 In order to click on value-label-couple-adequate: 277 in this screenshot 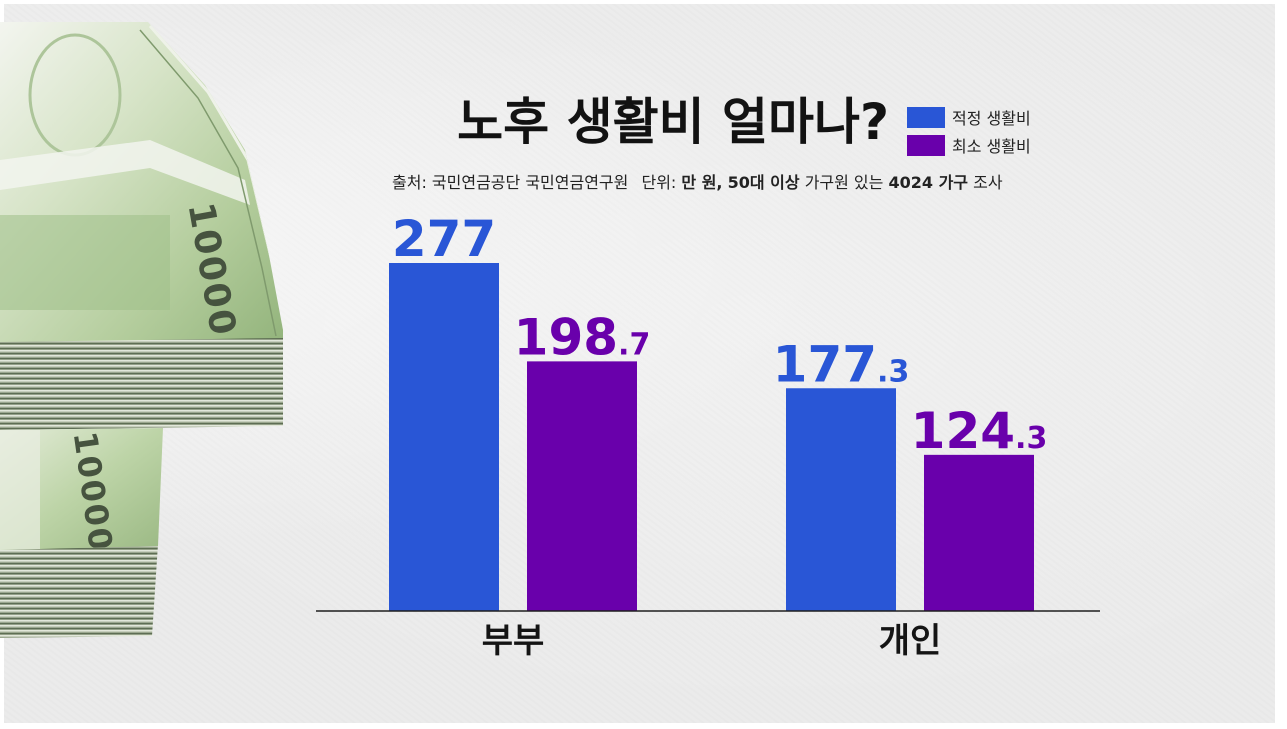, I will do `click(444, 239)`.